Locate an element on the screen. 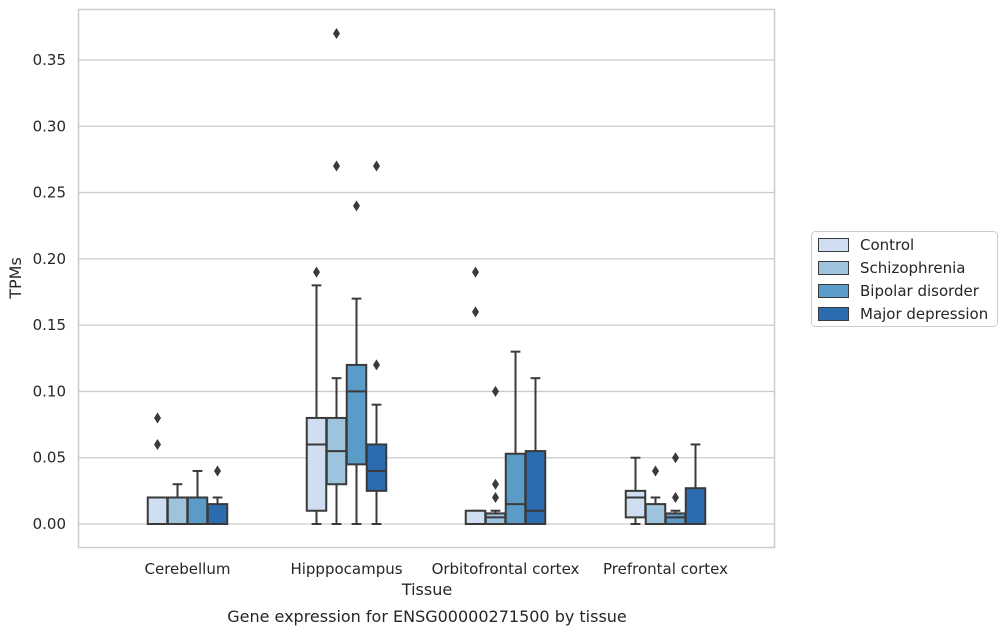 The width and height of the screenshot is (1007, 634). x-axis-title: Tissue is located at coordinates (426, 589).